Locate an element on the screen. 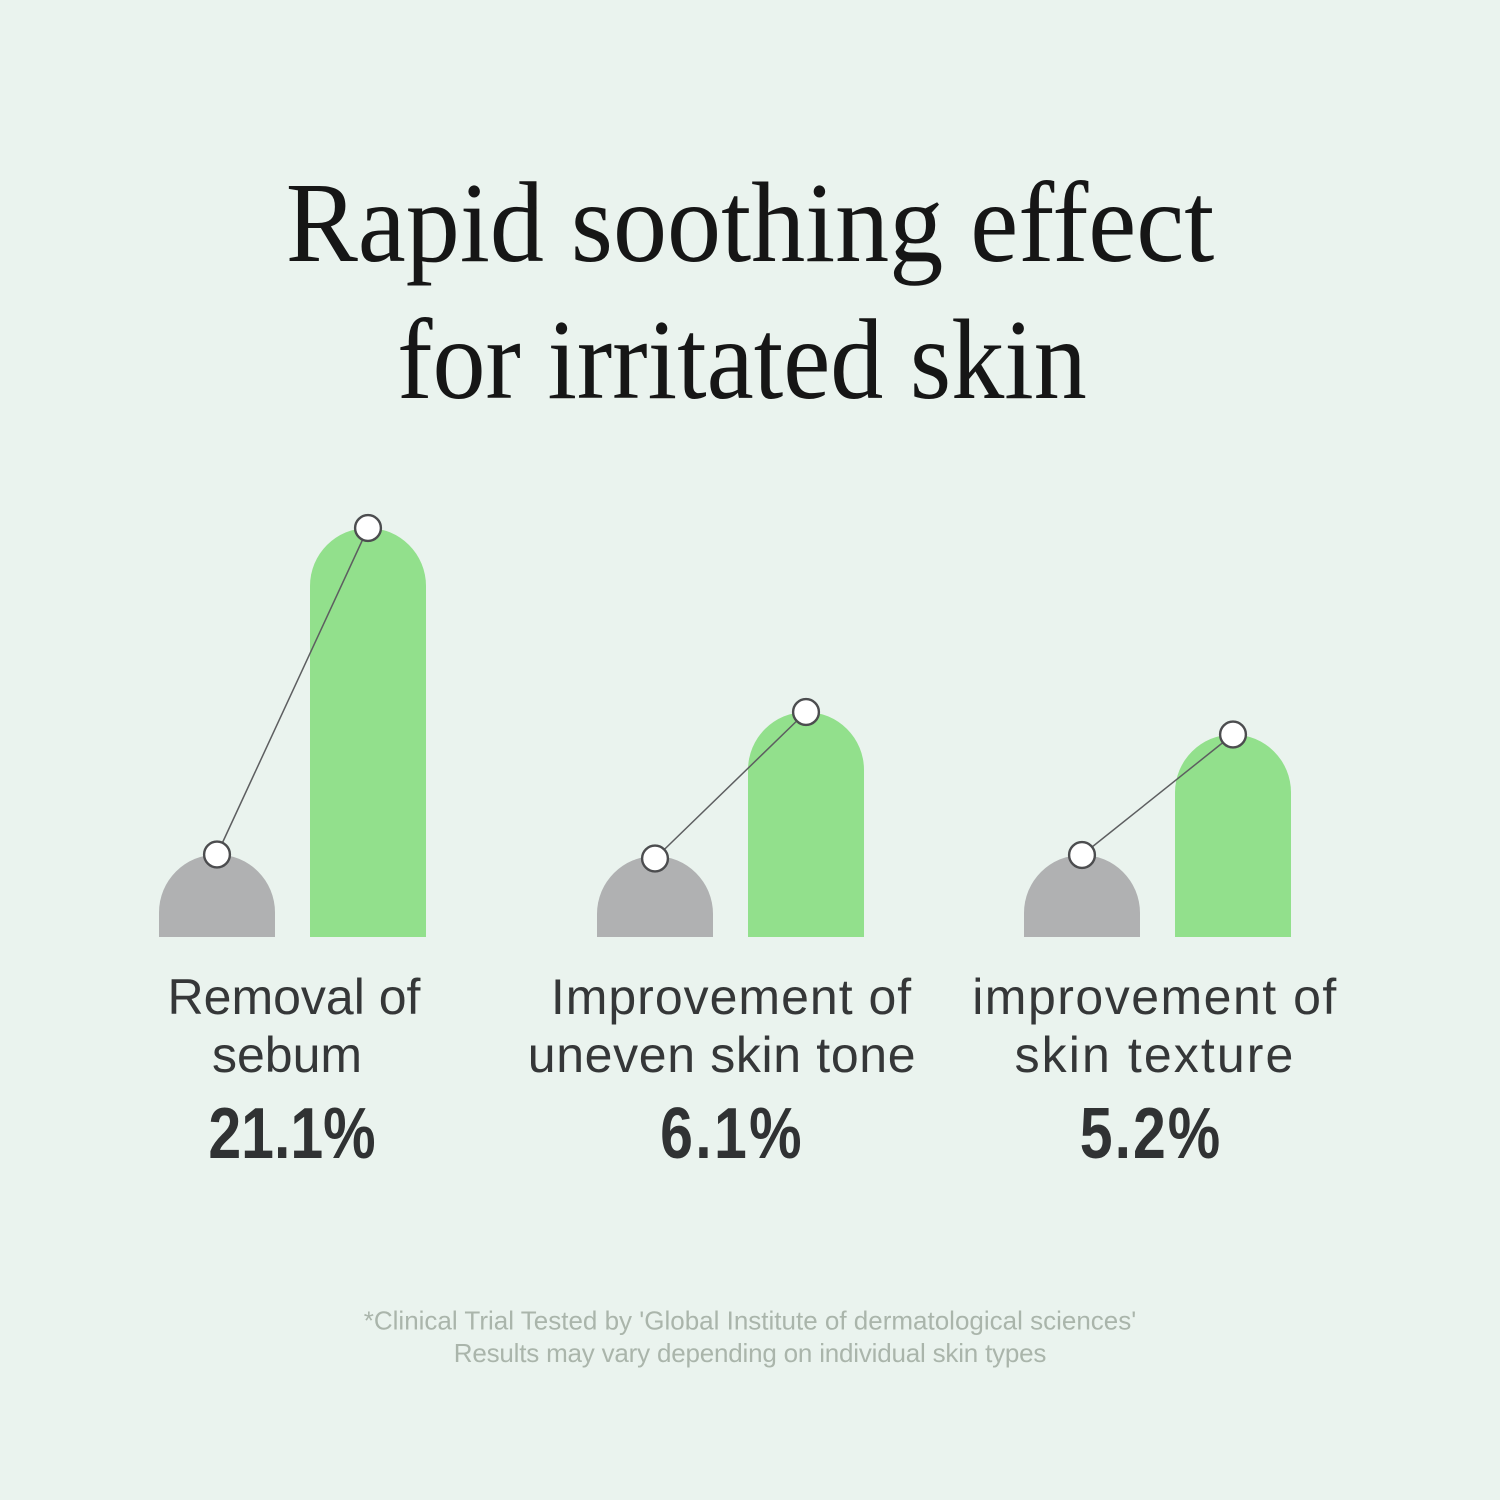 The width and height of the screenshot is (1500, 1500). svg-text: 6.1% is located at coordinates (732, 1132).